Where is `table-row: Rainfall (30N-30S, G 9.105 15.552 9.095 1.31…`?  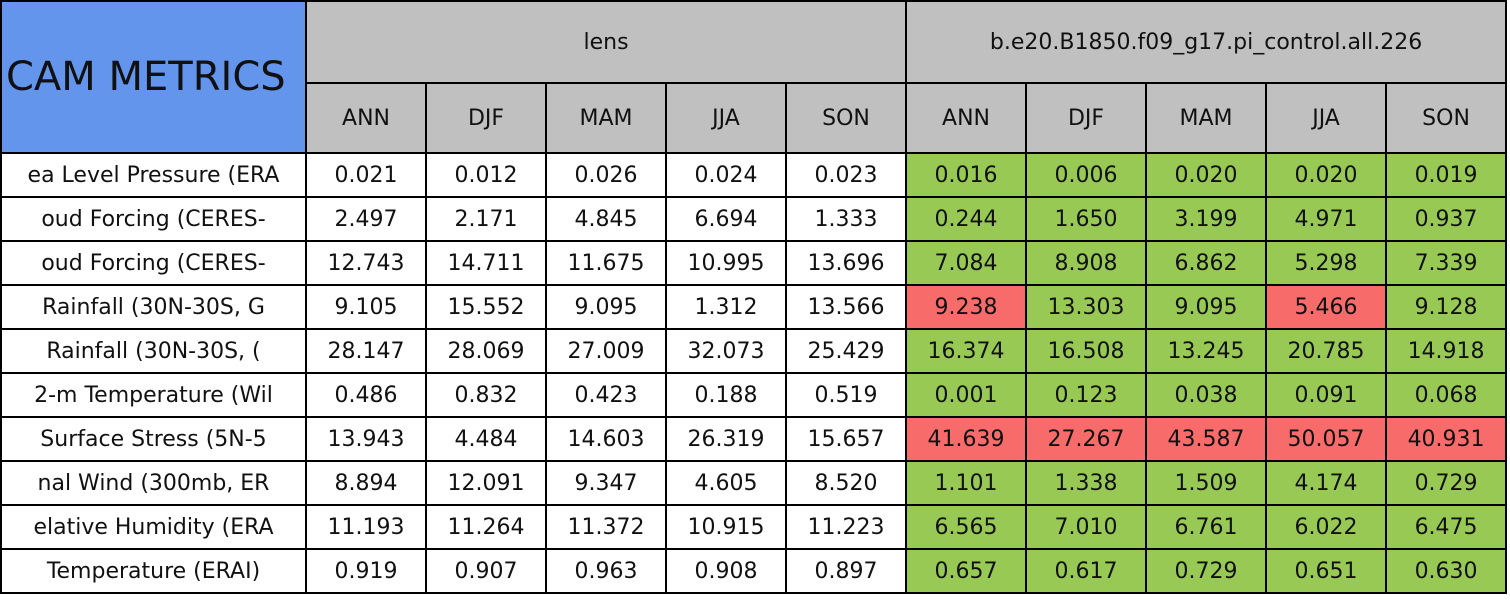 table-row: Rainfall (30N-30S, G 9.105 15.552 9.095 1.31… is located at coordinates (754, 307).